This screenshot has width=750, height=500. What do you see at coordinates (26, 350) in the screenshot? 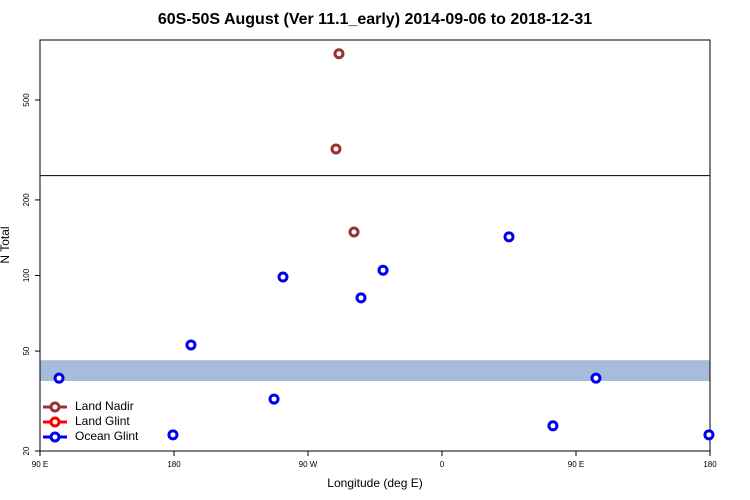
I see `y-tick-label: 50` at bounding box center [26, 350].